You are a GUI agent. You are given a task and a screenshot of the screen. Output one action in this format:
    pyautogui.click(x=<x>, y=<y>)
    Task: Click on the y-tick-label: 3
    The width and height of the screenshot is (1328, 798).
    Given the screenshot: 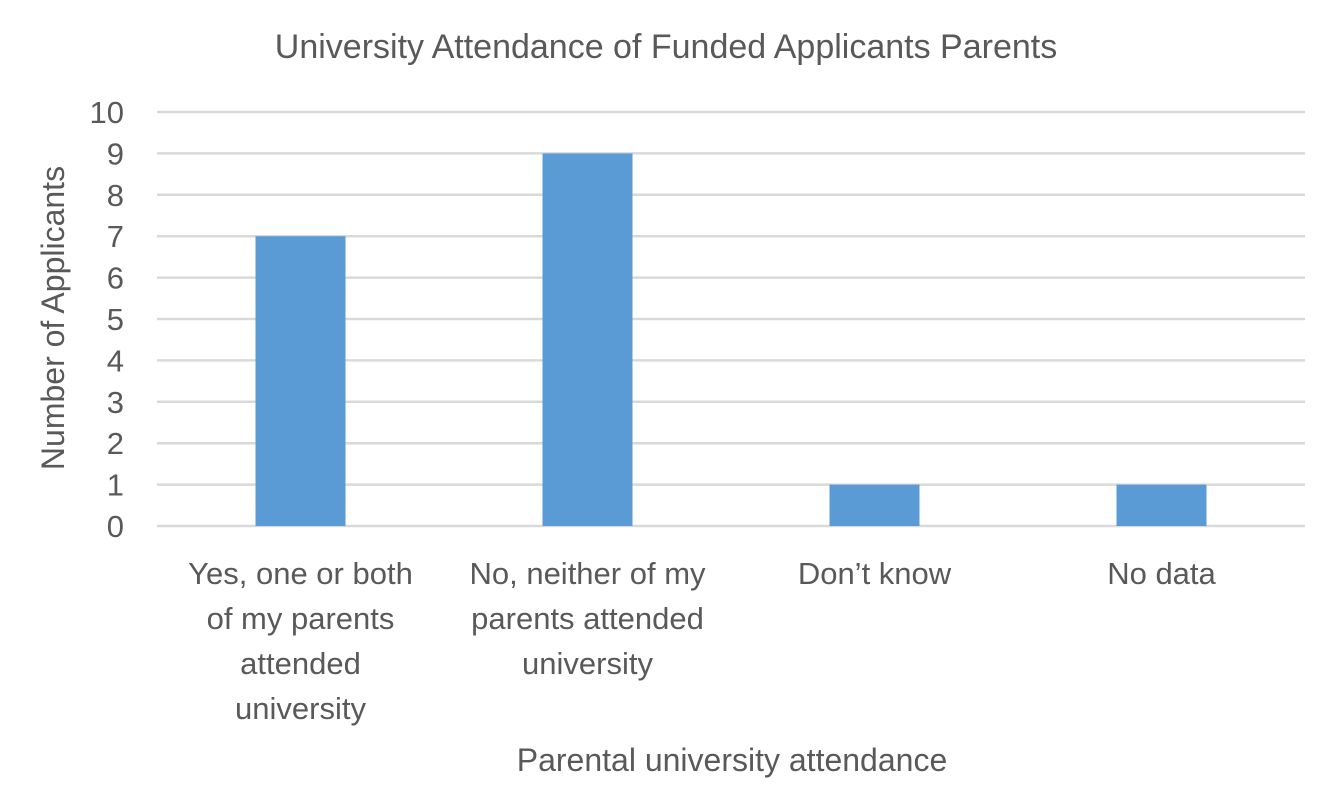 What is the action you would take?
    pyautogui.click(x=115, y=402)
    